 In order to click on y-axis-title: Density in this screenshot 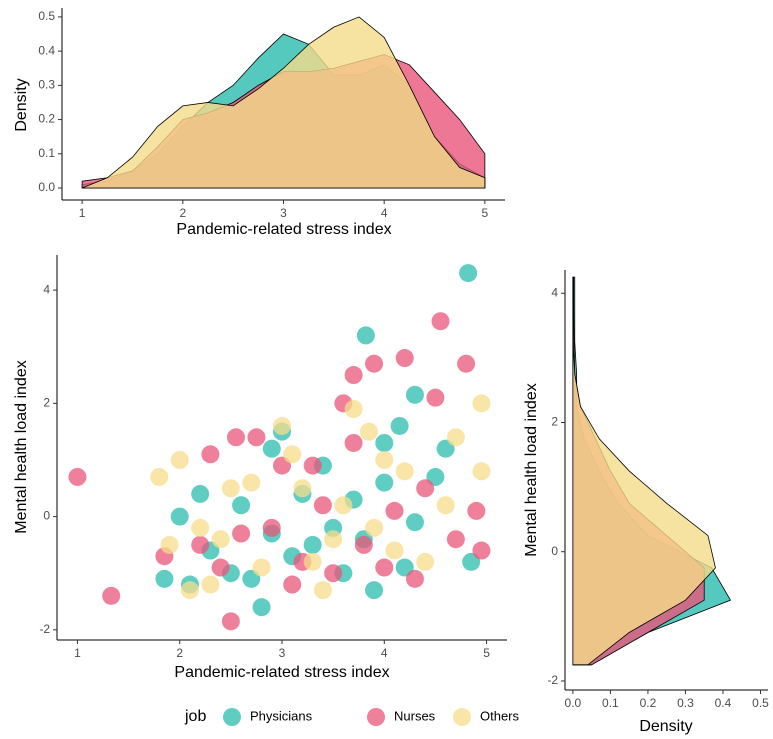, I will do `click(21, 104)`.